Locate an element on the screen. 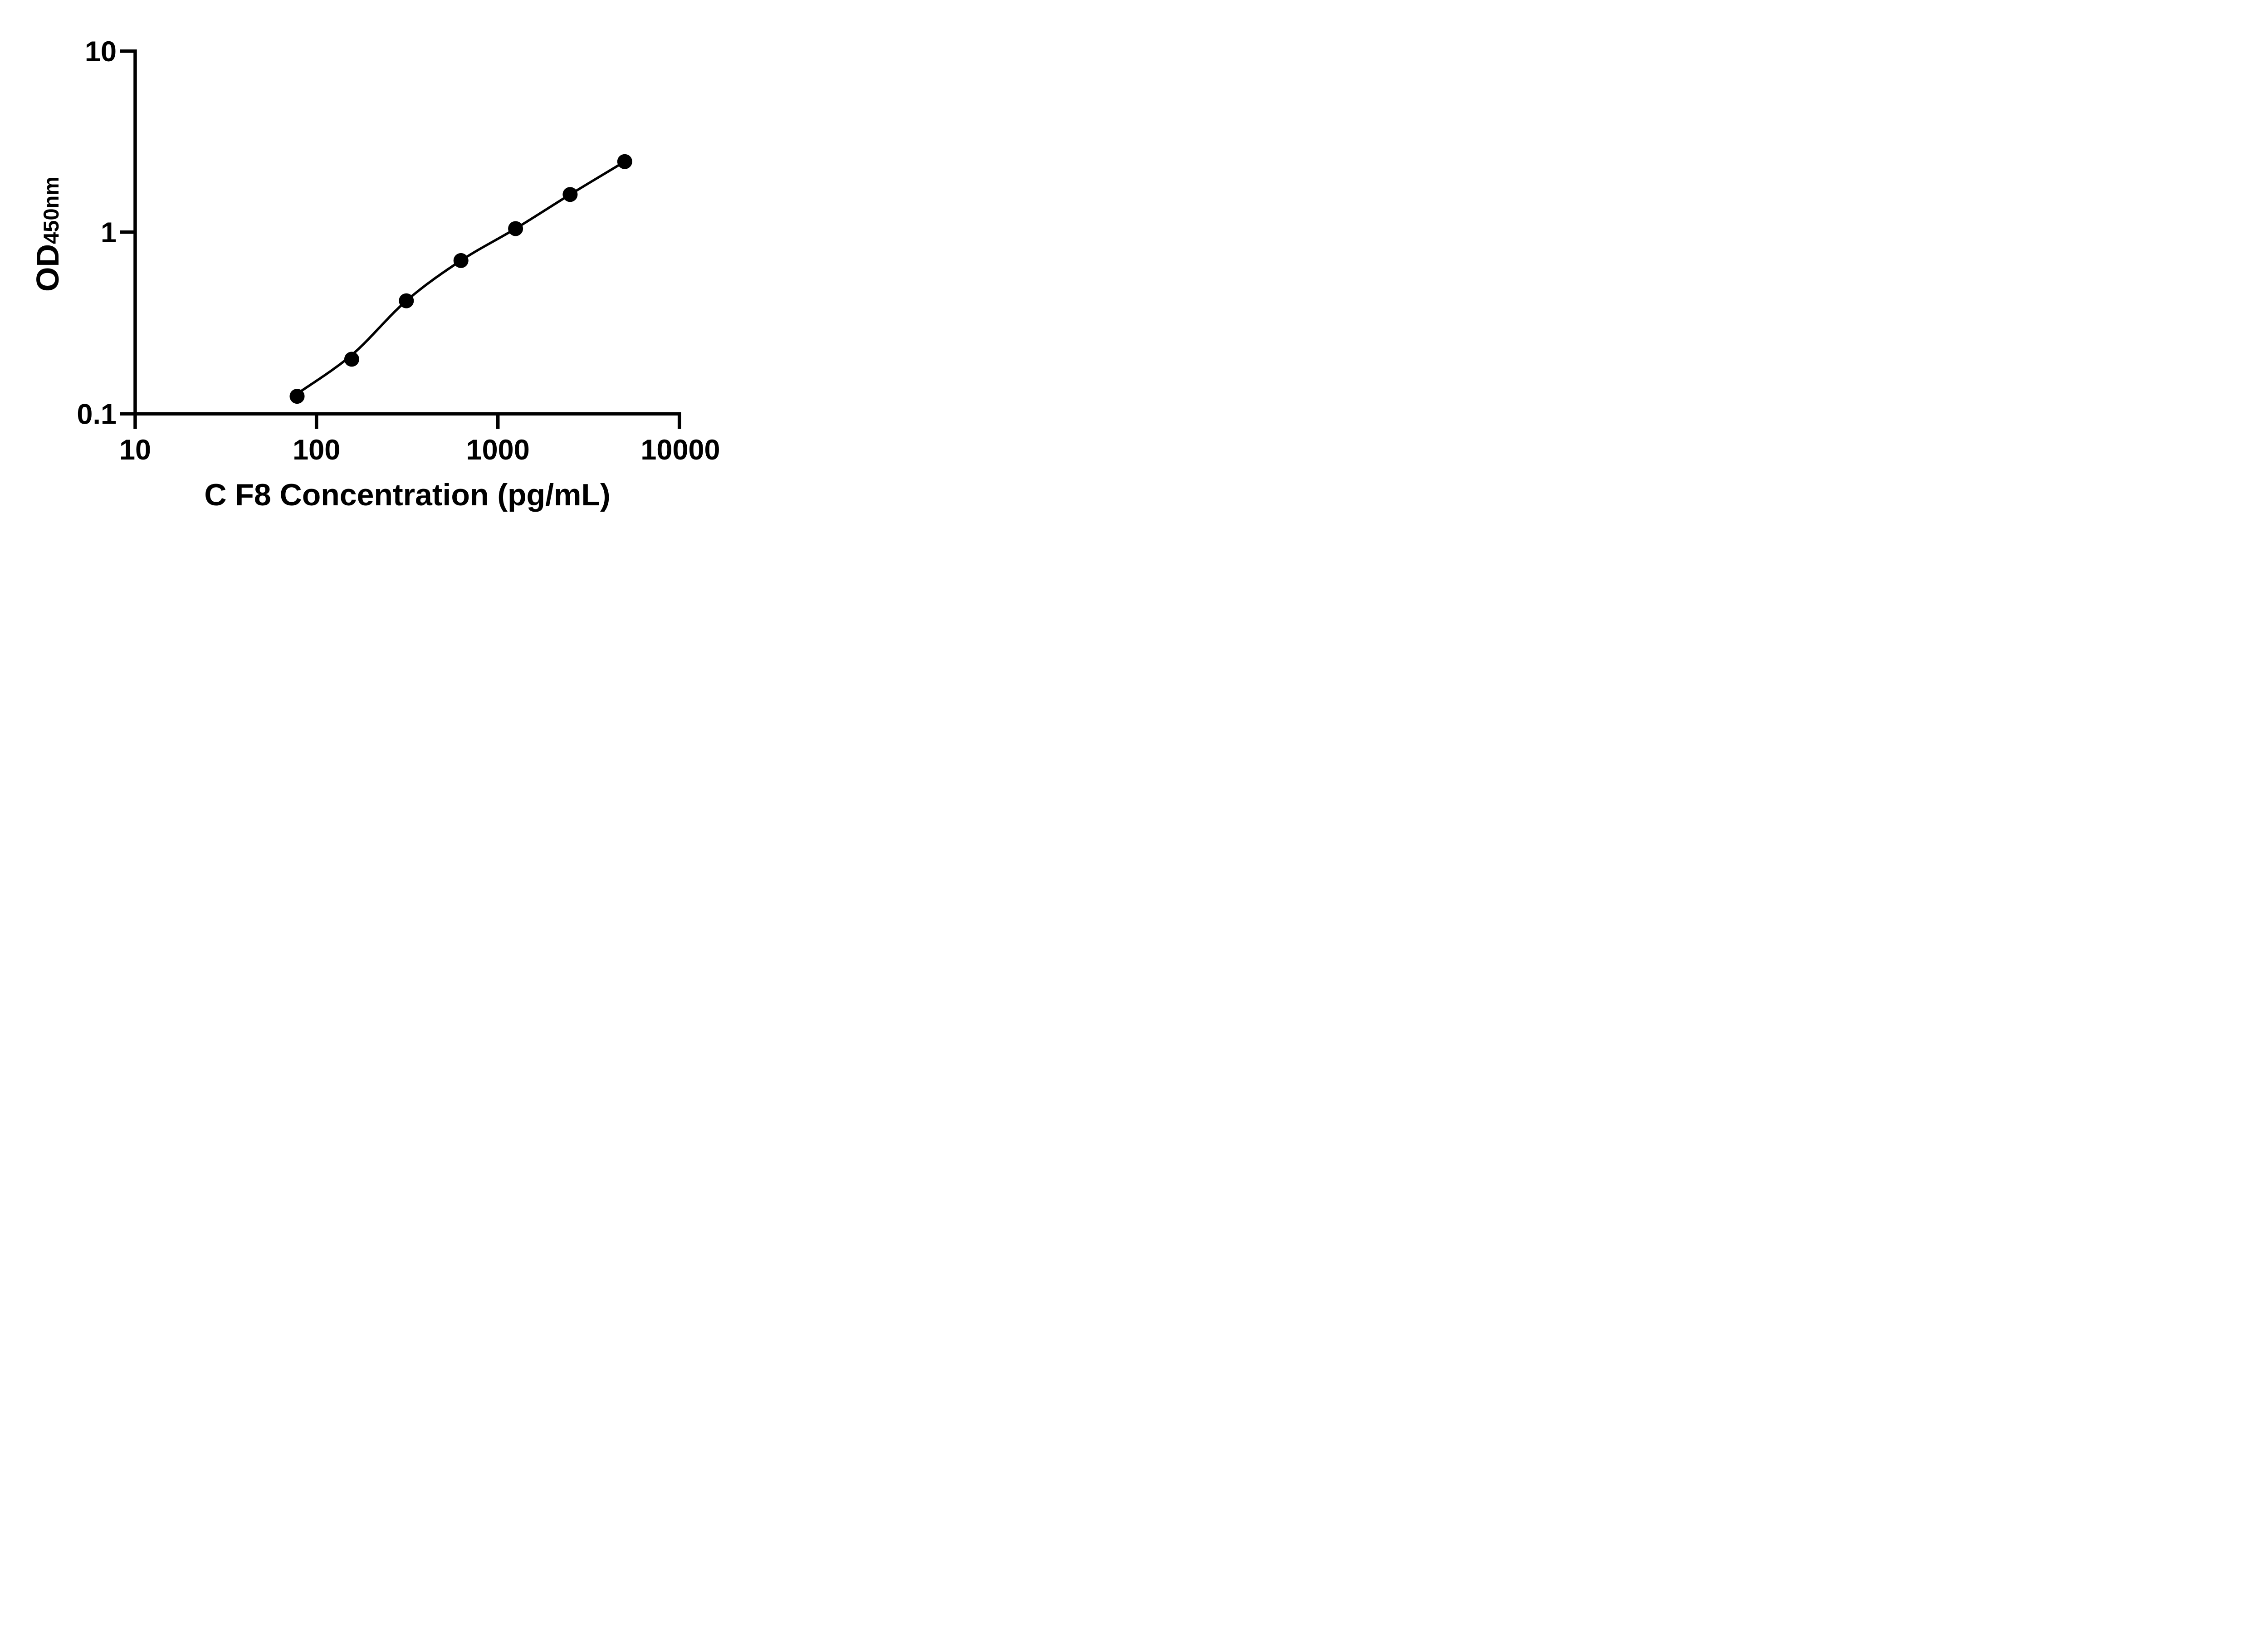 Image resolution: width=2268 pixels, height=1633 pixels. x-tick-label-10000: 10000 is located at coordinates (680, 450).